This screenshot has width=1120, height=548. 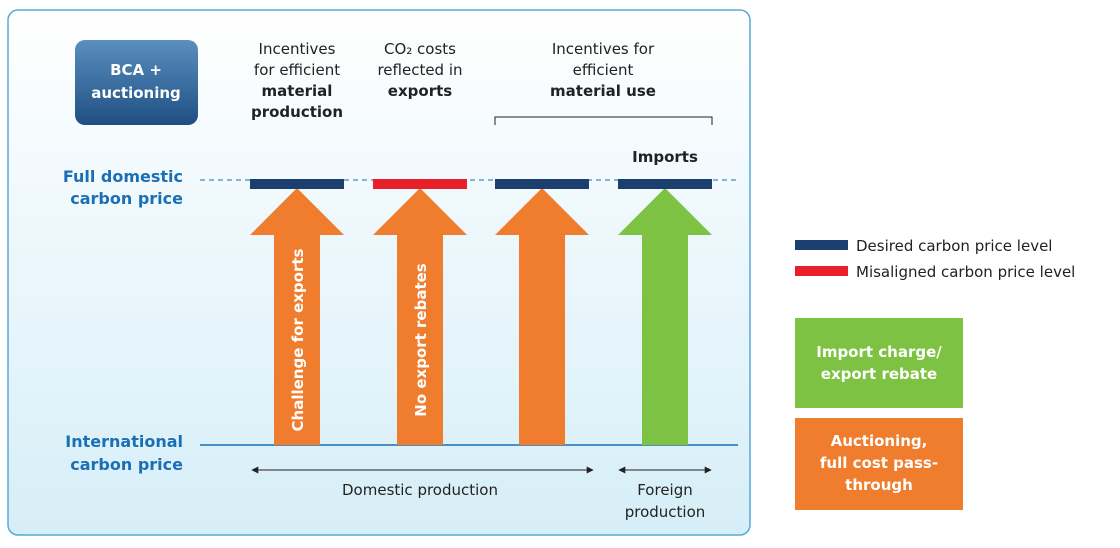 I want to click on legend-box-text: full cost pass-, so click(x=879, y=463).